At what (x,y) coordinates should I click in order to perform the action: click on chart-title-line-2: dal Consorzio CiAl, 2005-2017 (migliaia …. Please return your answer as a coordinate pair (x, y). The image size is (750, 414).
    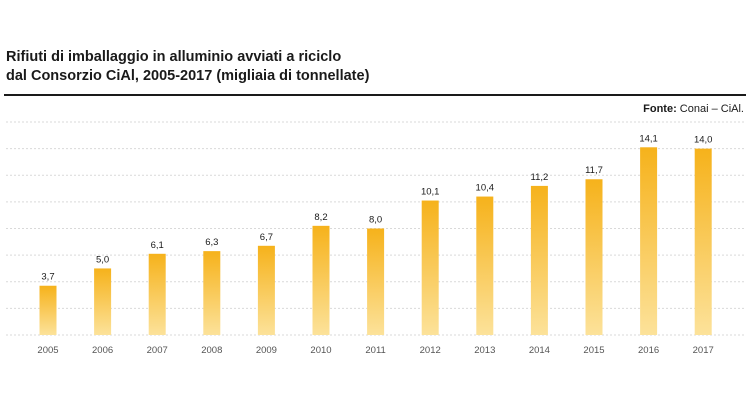
    Looking at the image, I should click on (188, 76).